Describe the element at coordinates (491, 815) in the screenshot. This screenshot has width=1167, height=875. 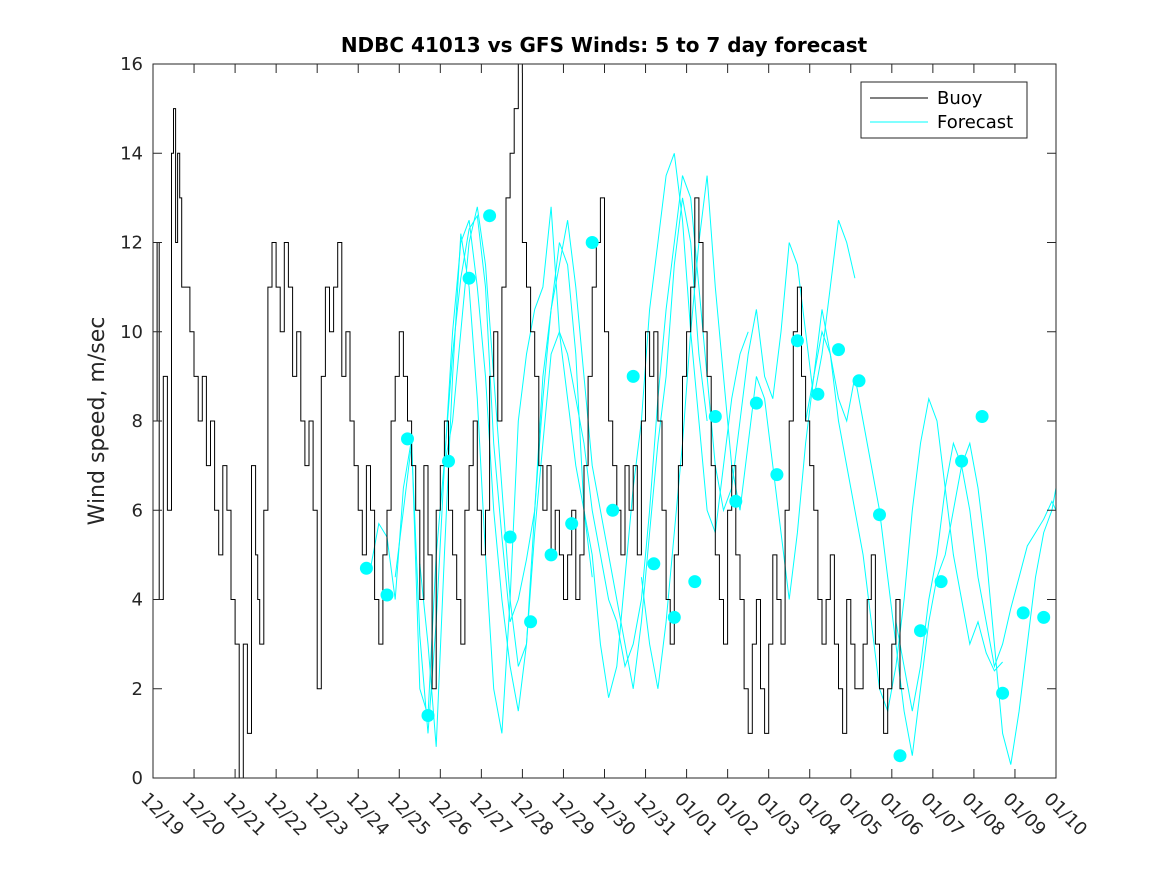
I see `x-tick-label: 12/27` at that location.